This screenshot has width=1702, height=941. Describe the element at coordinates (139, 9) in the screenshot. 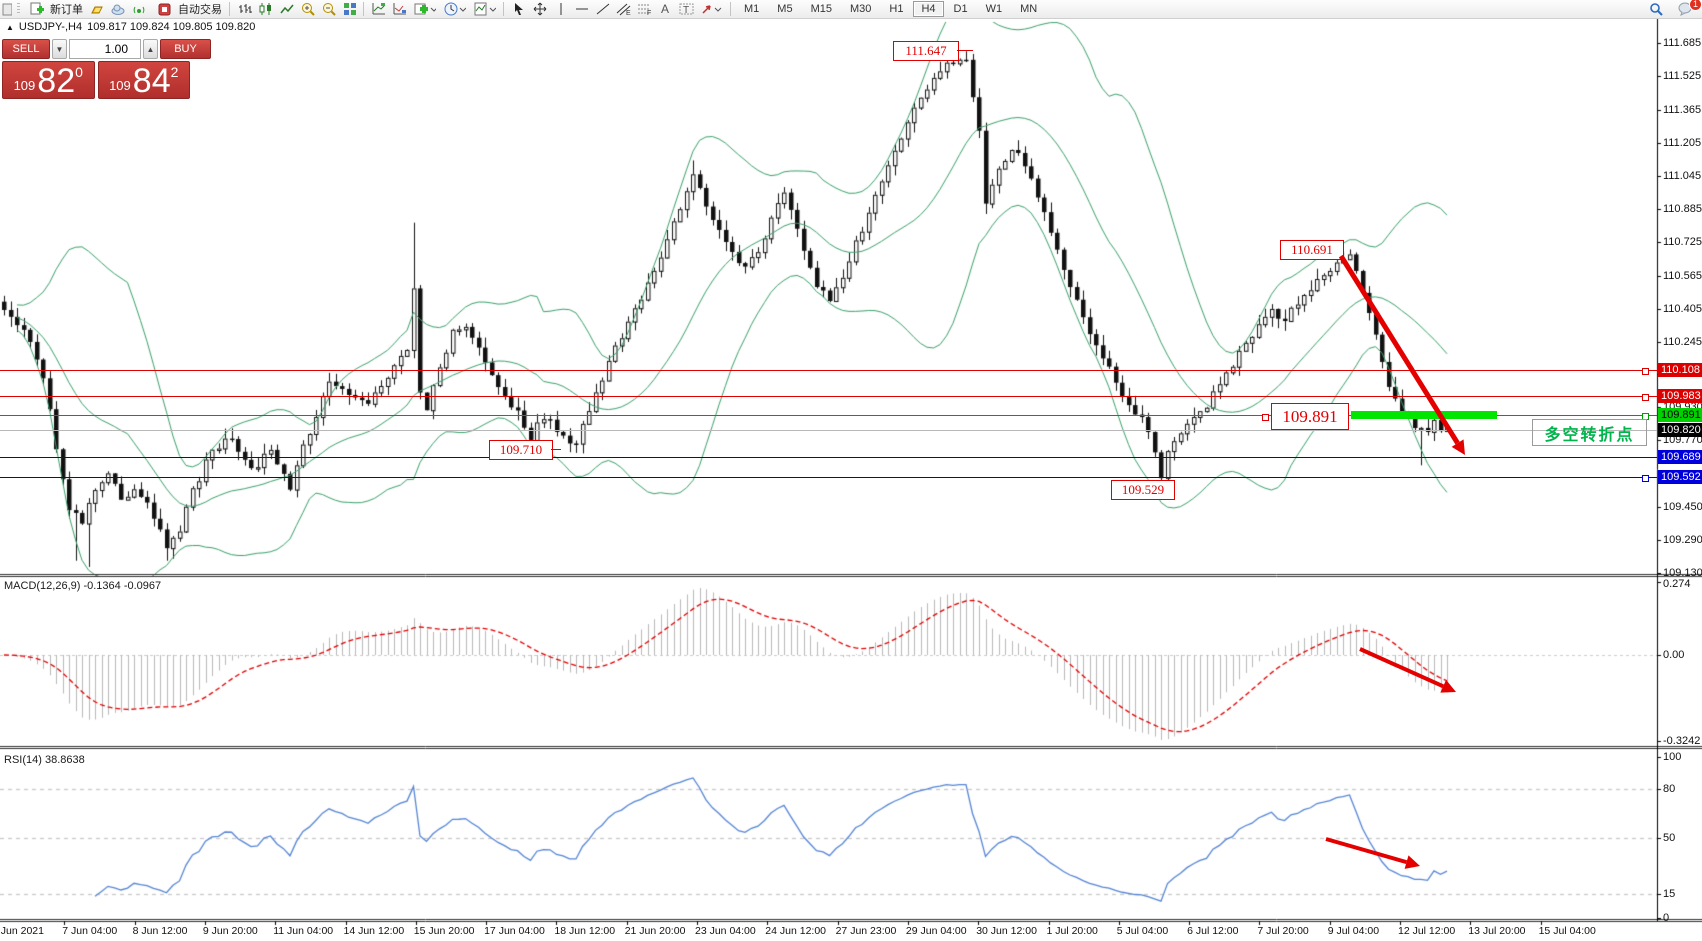

I see `signals-icon` at that location.